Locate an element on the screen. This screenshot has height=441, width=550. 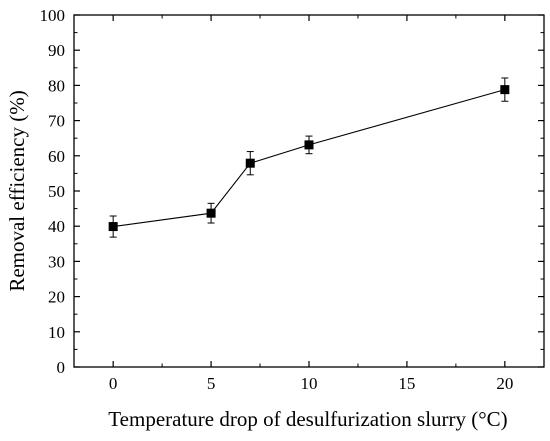
y-tick-label: 30 is located at coordinates (56, 261).